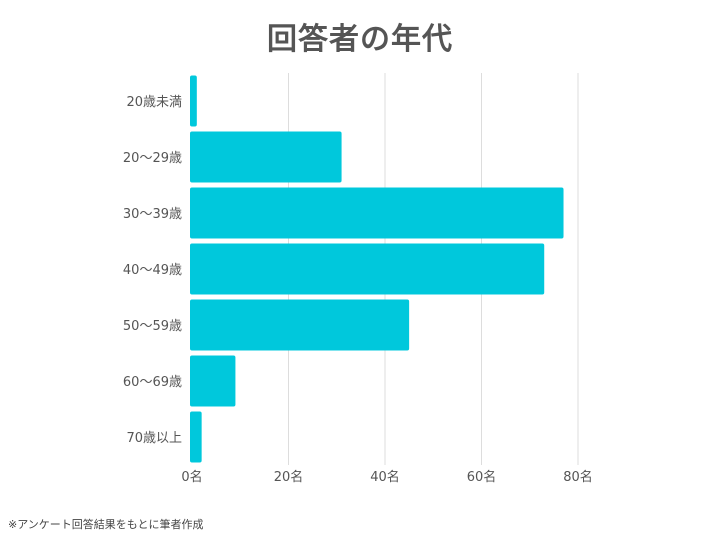  What do you see at coordinates (152, 158) in the screenshot?
I see `category-label: 20〜29歳` at bounding box center [152, 158].